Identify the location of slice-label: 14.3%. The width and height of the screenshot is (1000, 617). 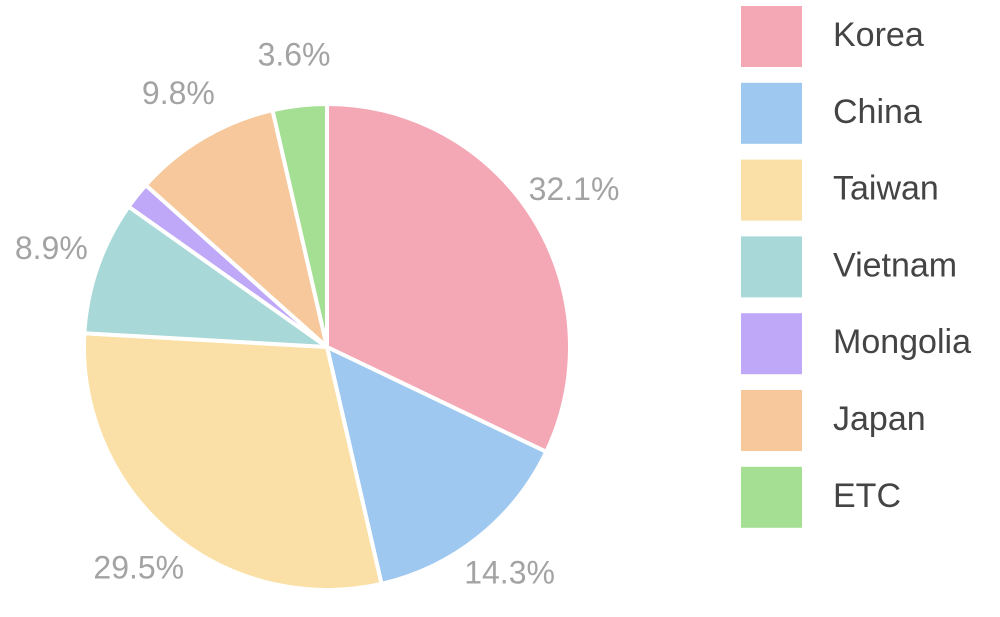
(509, 572).